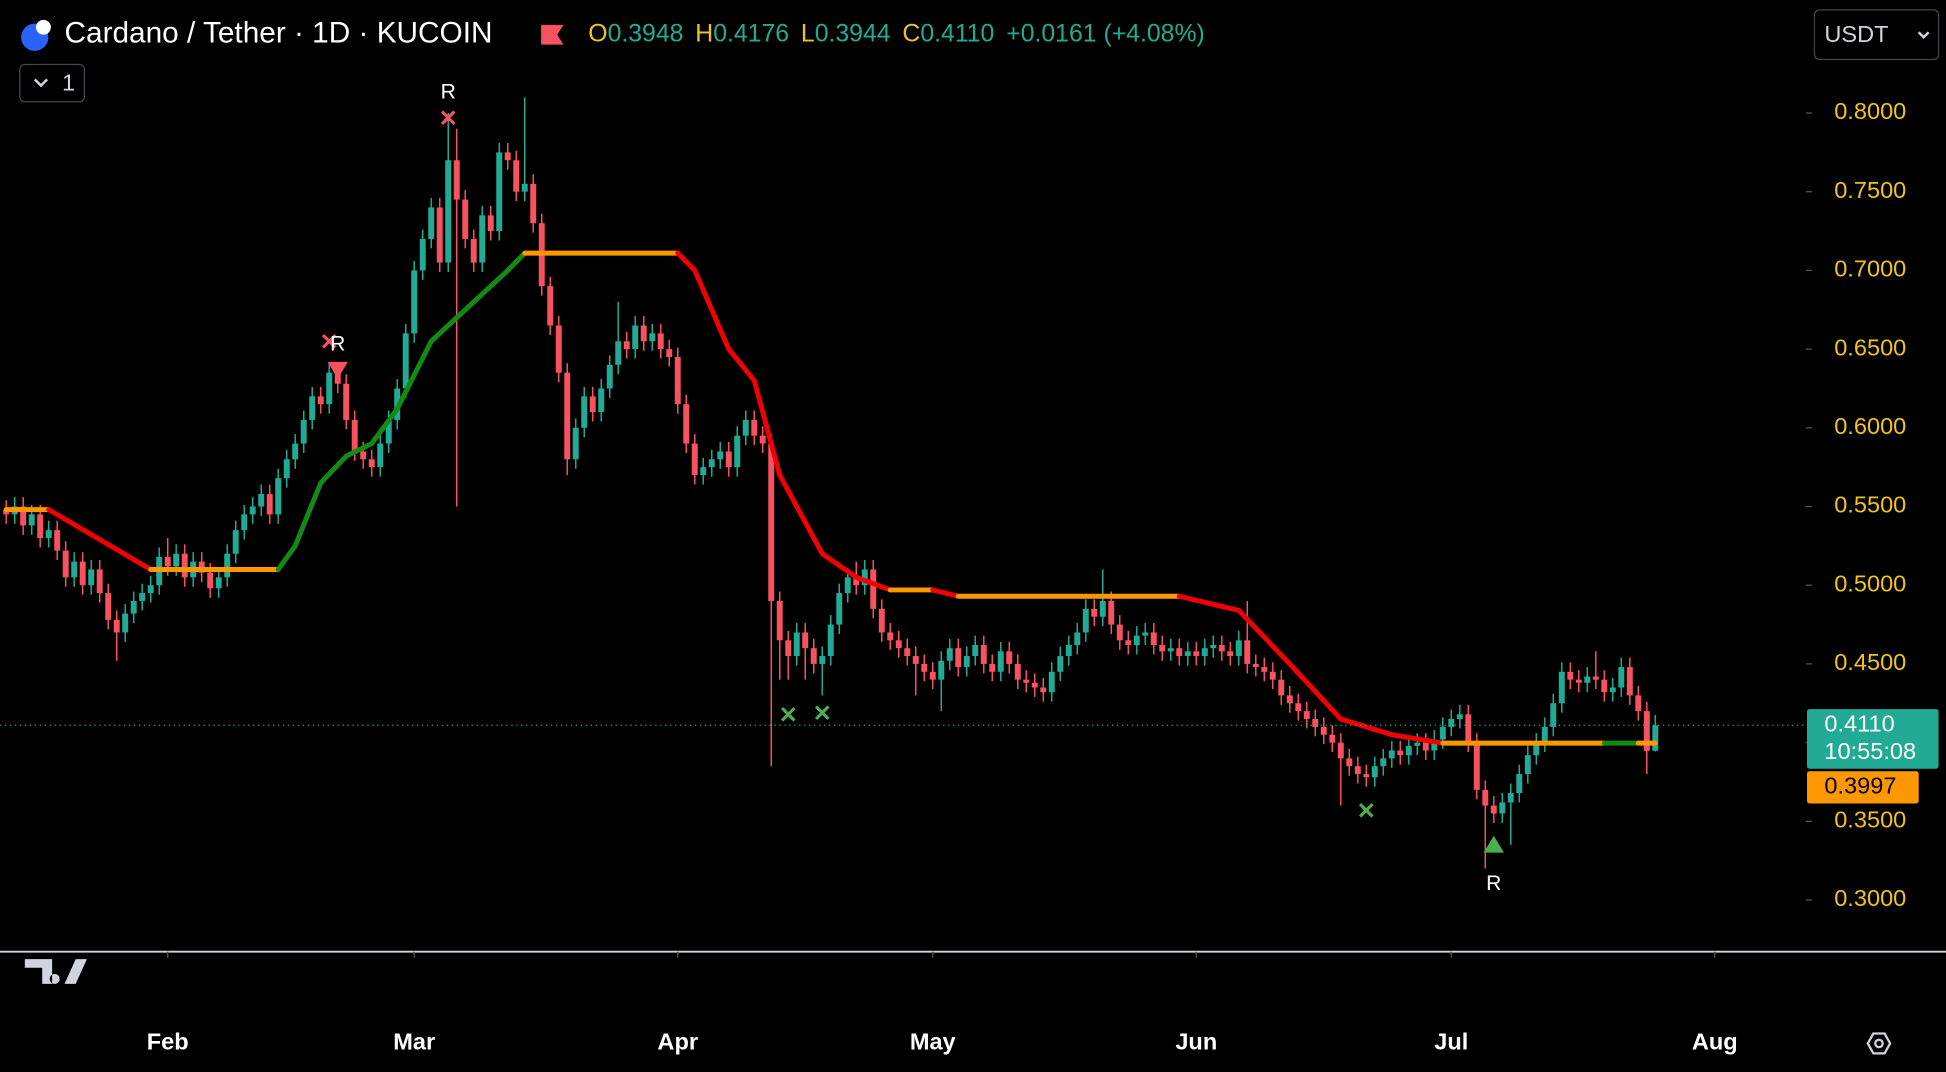 The height and width of the screenshot is (1072, 1946). Describe the element at coordinates (68, 83) in the screenshot. I see `indicator-count: 1` at that location.